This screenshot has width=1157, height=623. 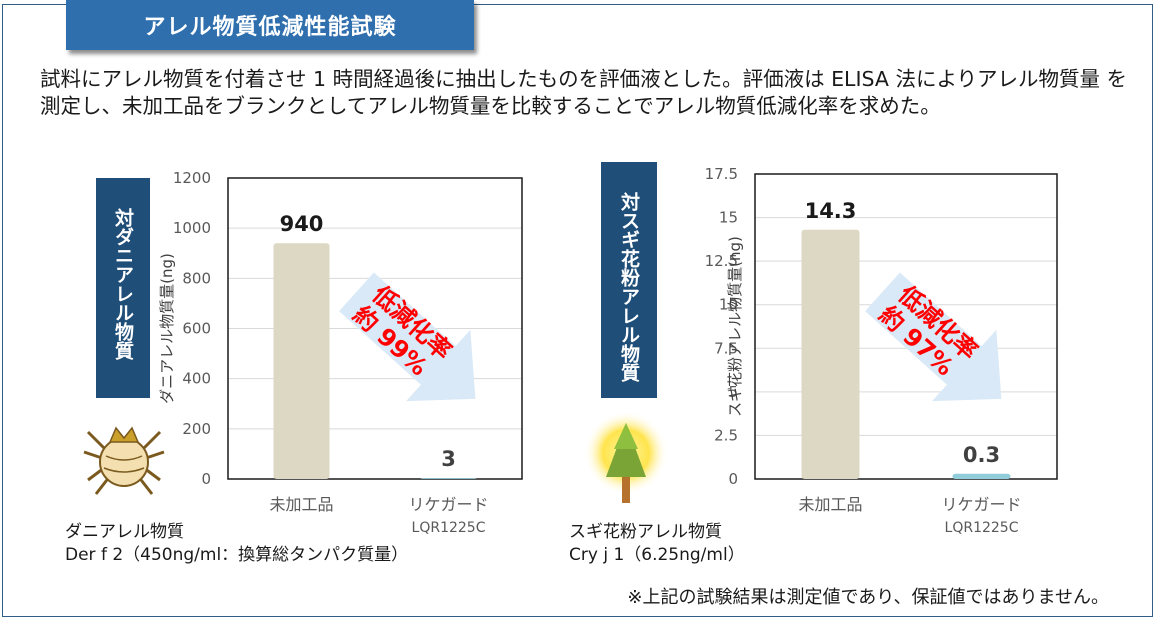 I want to click on data-label: 14.3, so click(x=831, y=211).